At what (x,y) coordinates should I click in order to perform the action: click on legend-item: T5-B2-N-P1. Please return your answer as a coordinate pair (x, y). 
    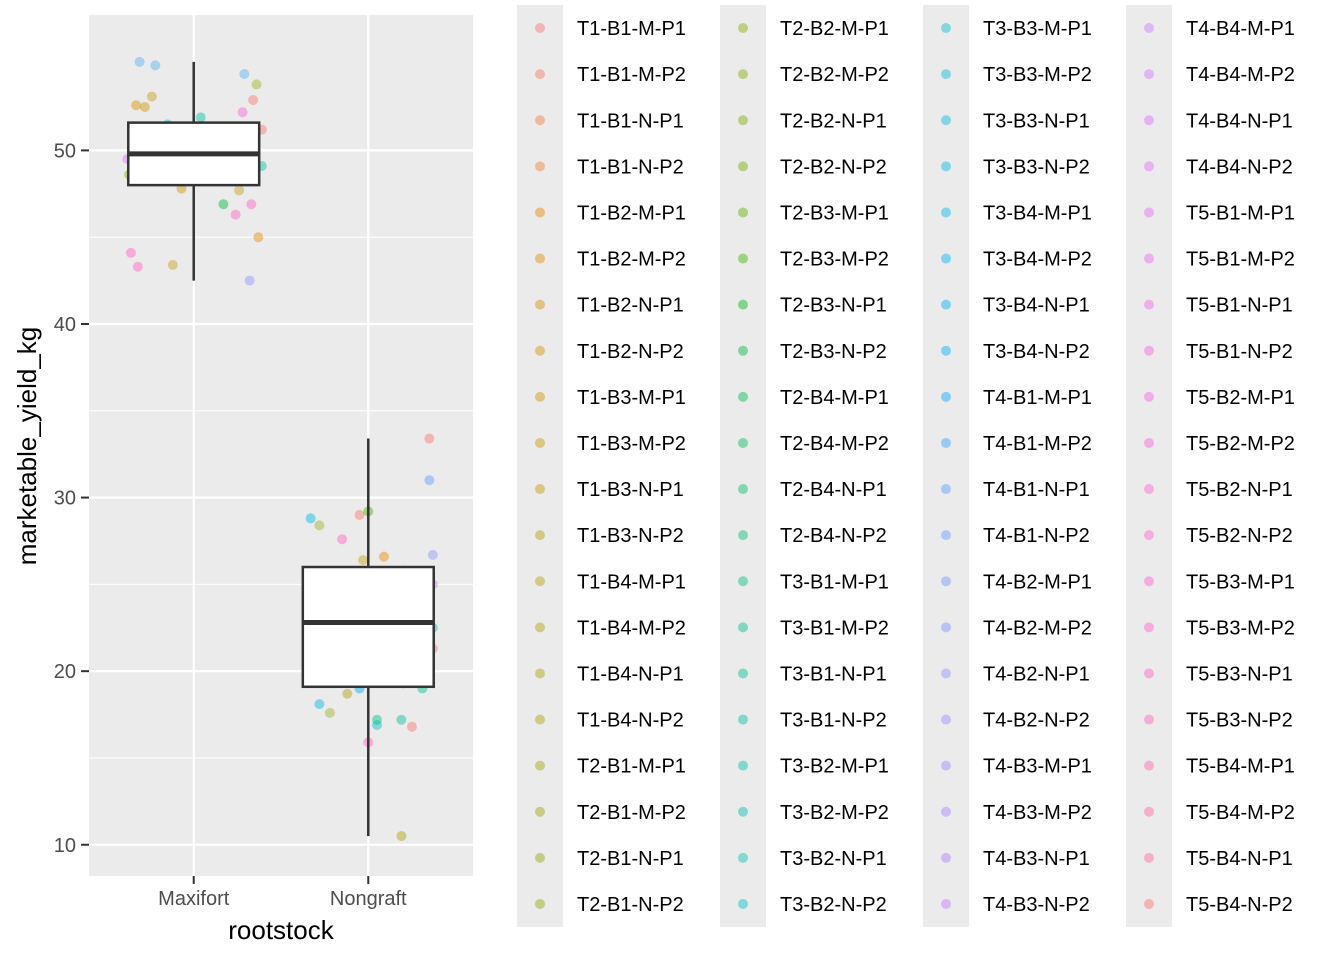
    Looking at the image, I should click on (1218, 490).